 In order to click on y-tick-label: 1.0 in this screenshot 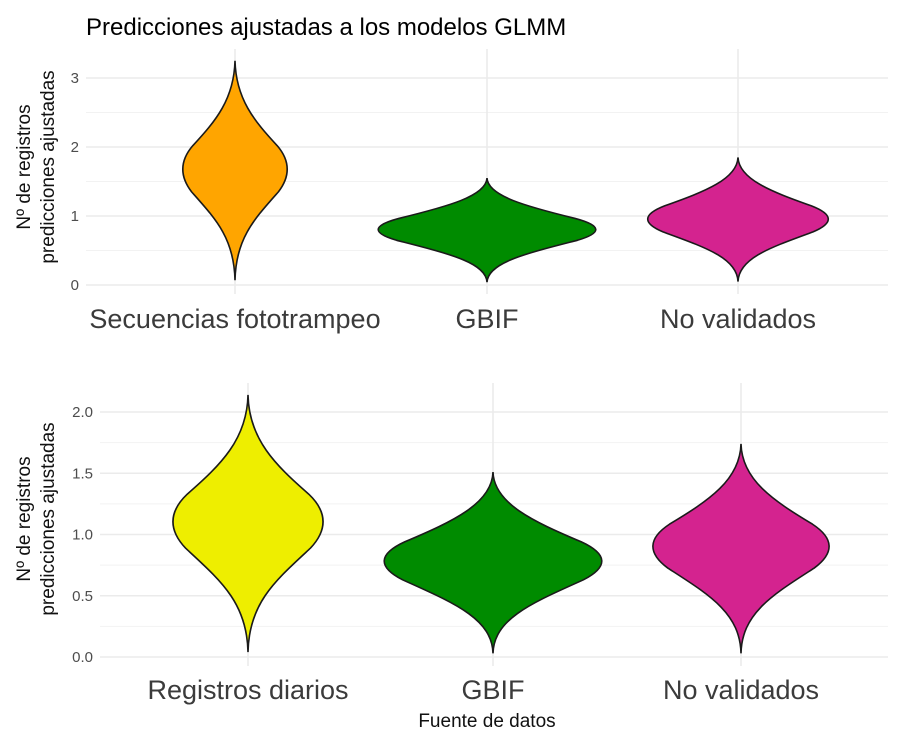, I will do `click(82, 535)`.